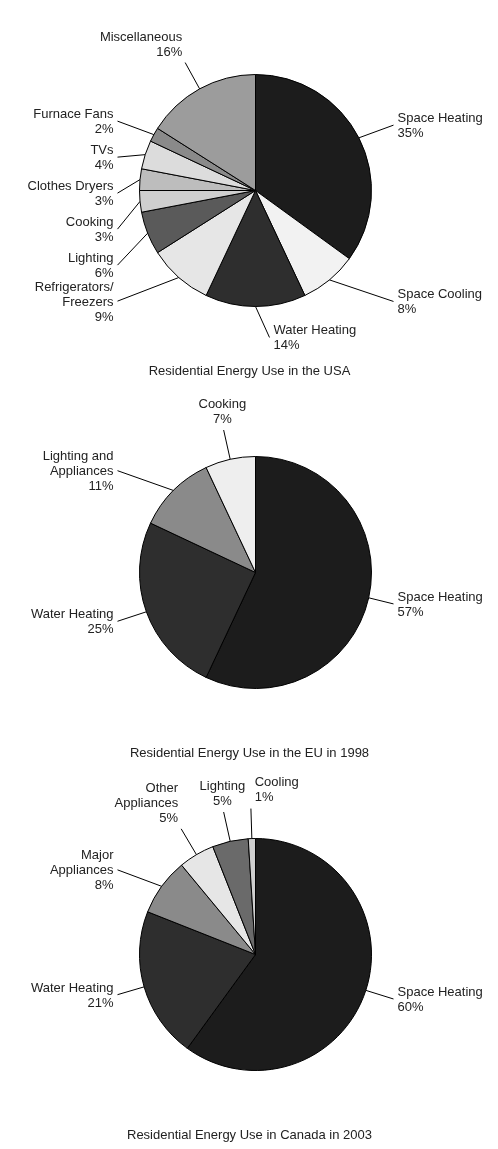 Image resolution: width=498 pixels, height=1149 pixels. Describe the element at coordinates (264, 797) in the screenshot. I see `data-label: 1%` at that location.